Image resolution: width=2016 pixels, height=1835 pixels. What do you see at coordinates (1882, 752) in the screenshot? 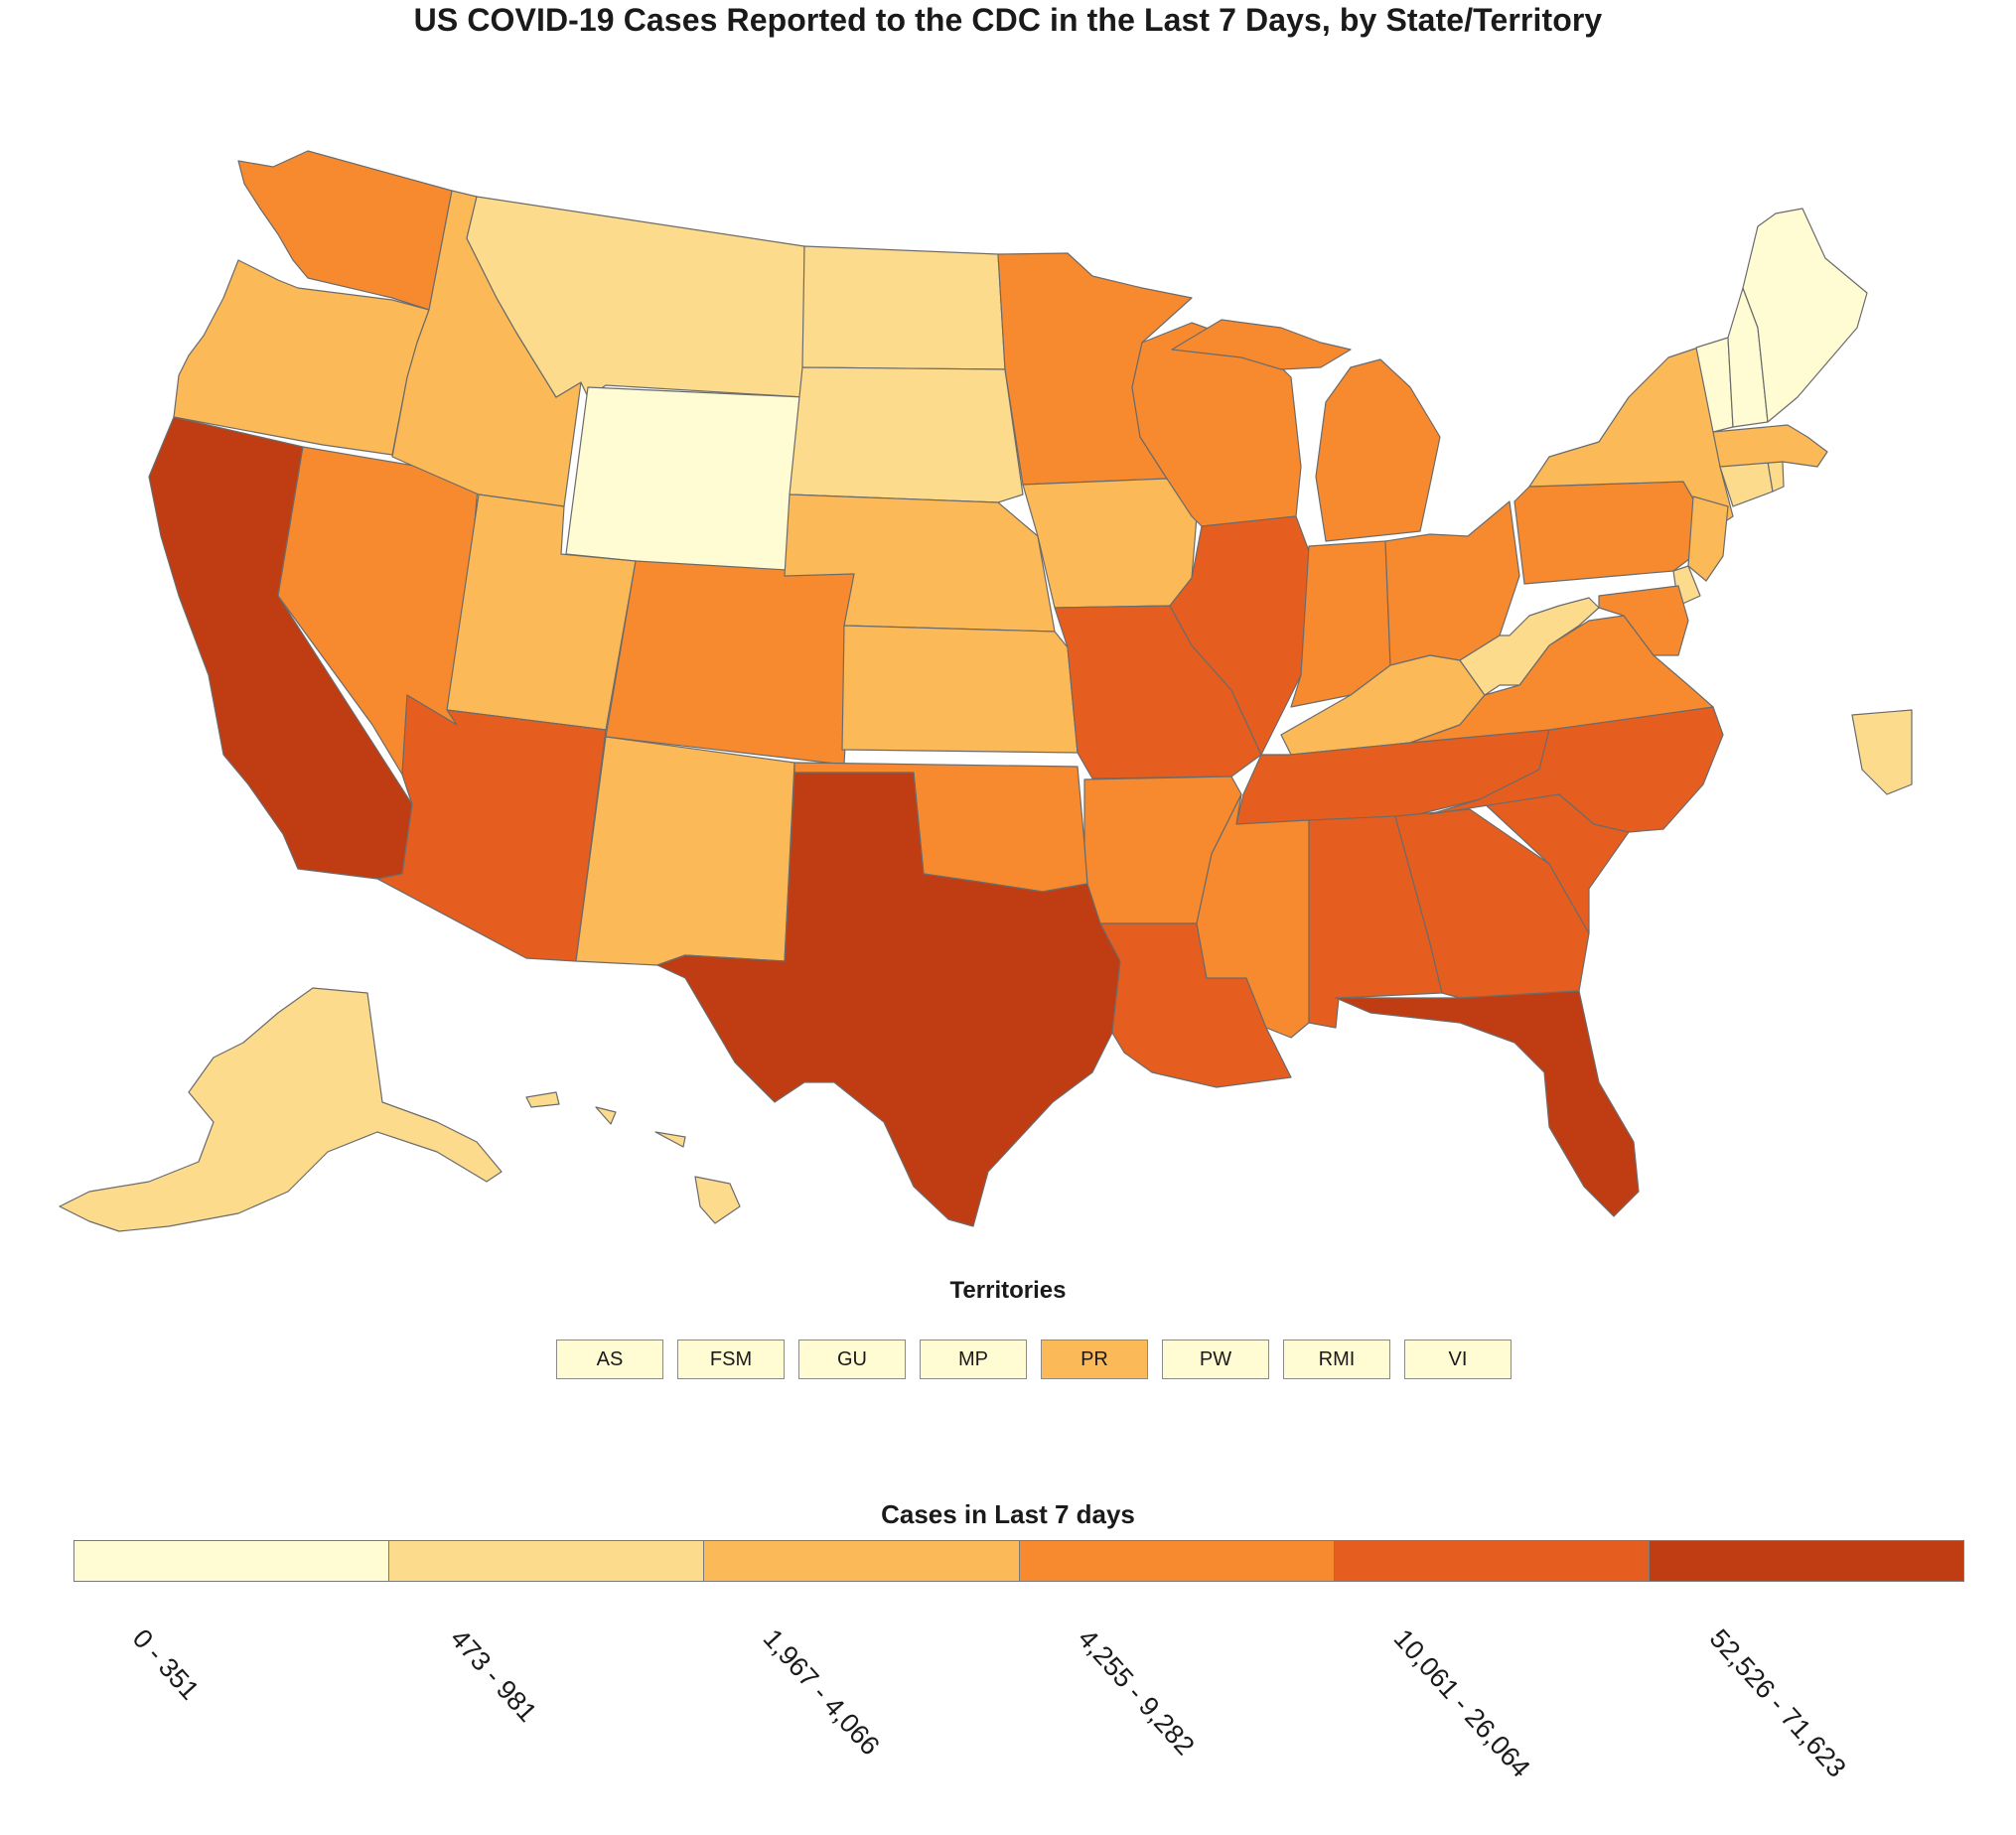
I see `state-dc` at bounding box center [1882, 752].